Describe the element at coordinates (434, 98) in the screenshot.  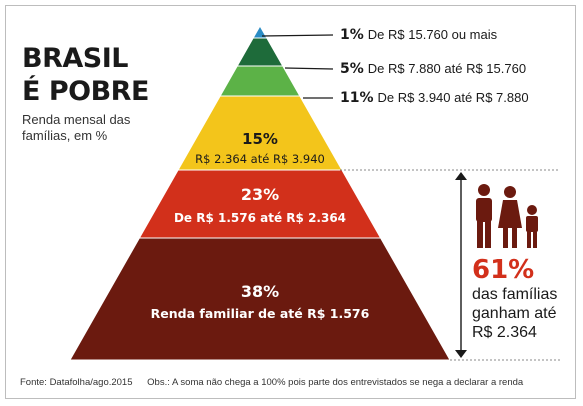
I see `callout-text-3: 11% De R$ 3.940 até R$ 7.880` at that location.